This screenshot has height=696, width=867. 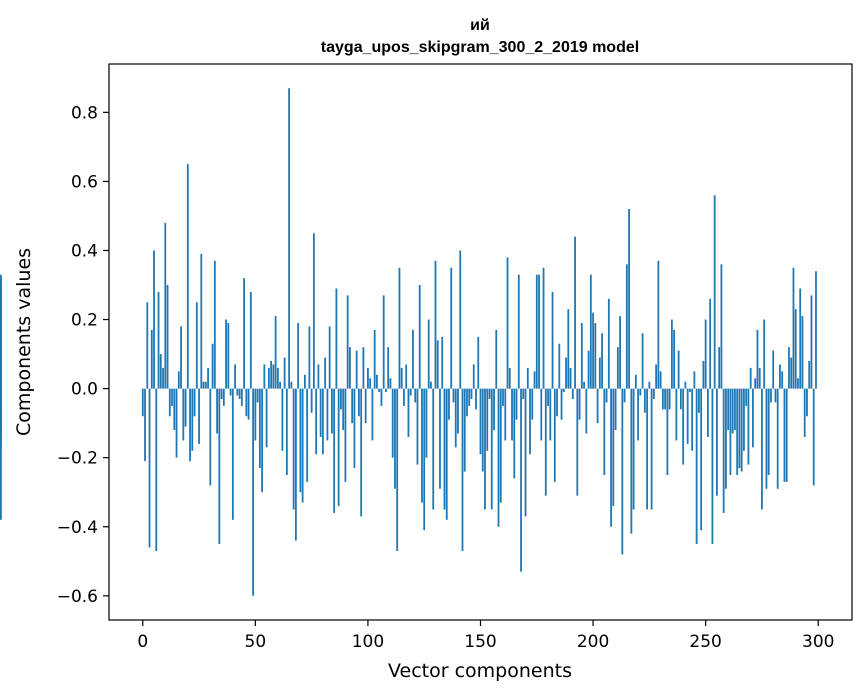 I want to click on bar-undefined, so click(x=1, y=454).